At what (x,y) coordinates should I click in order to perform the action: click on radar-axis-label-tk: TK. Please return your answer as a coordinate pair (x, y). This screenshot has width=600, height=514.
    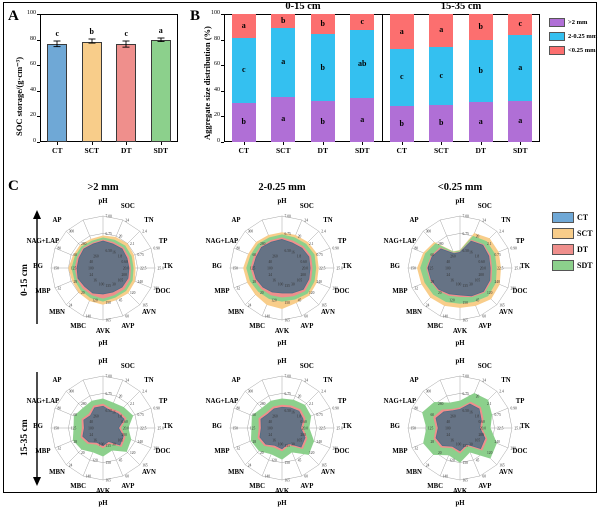
    Looking at the image, I should click on (168, 426).